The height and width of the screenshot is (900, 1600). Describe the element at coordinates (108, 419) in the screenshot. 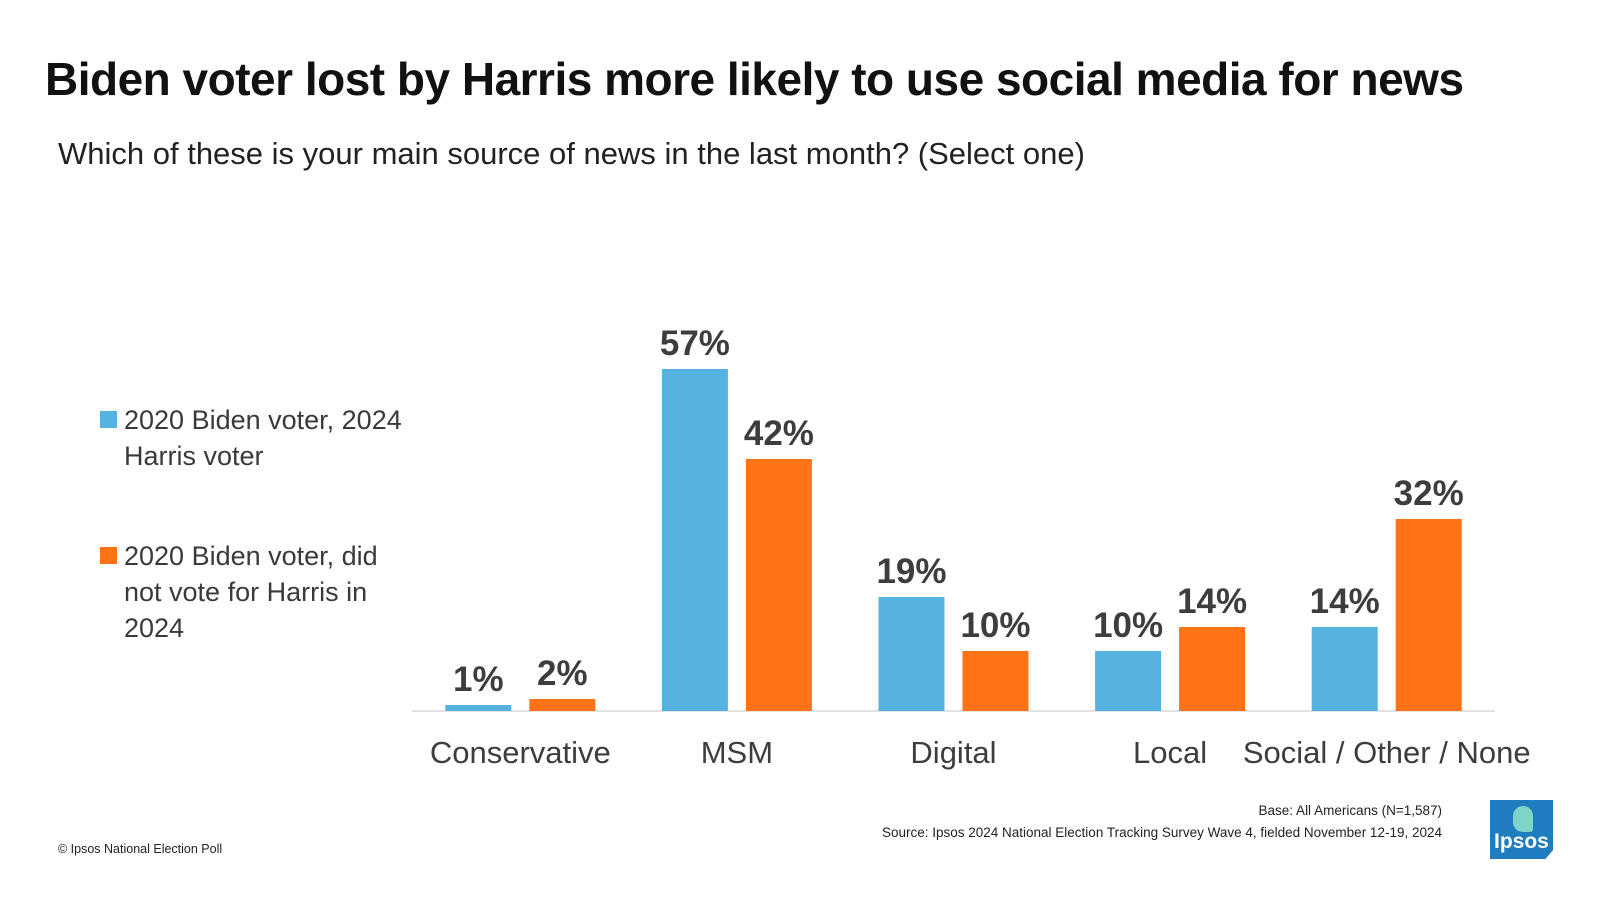

I see `legend-swatch-harris-voter` at that location.